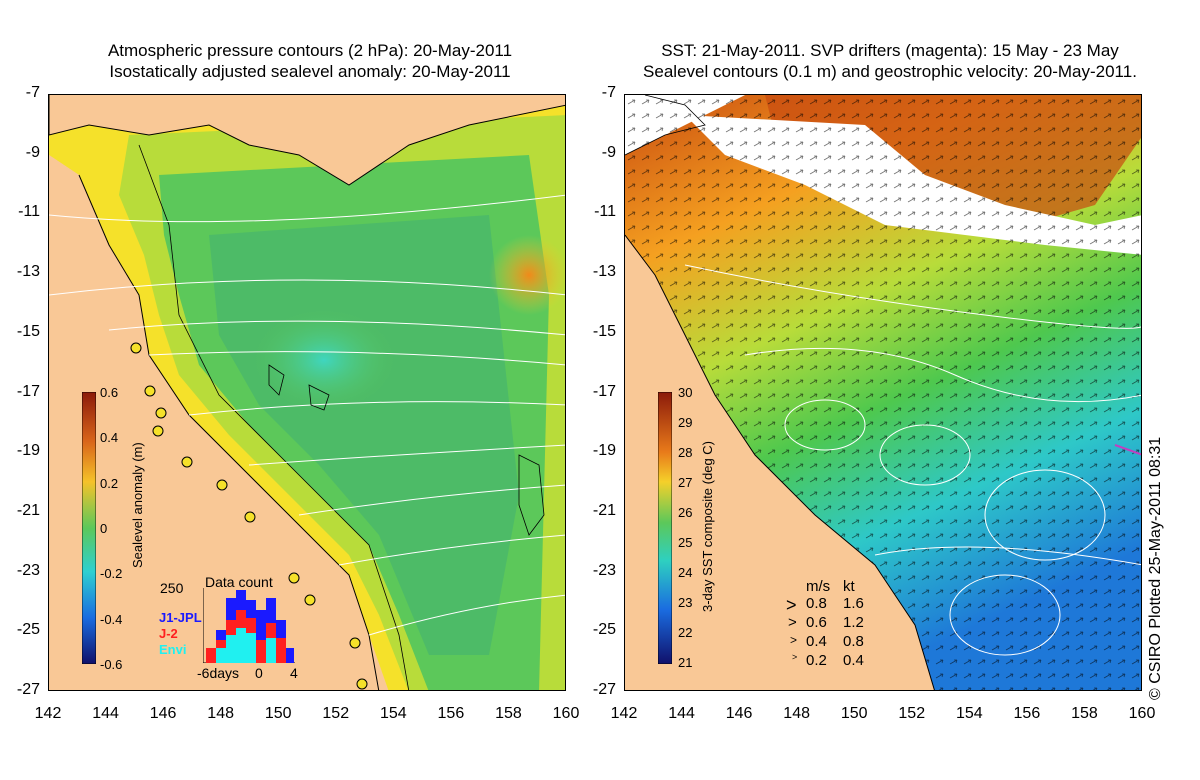  I want to click on sst-colorbar-tick: 23, so click(685, 602).